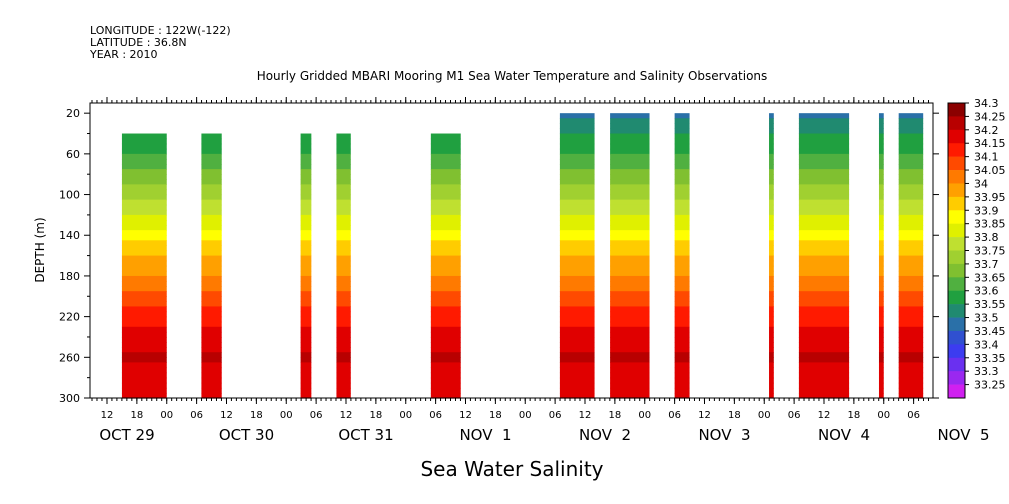  What do you see at coordinates (137, 415) in the screenshot?
I see `x-hour-label: 18` at bounding box center [137, 415].